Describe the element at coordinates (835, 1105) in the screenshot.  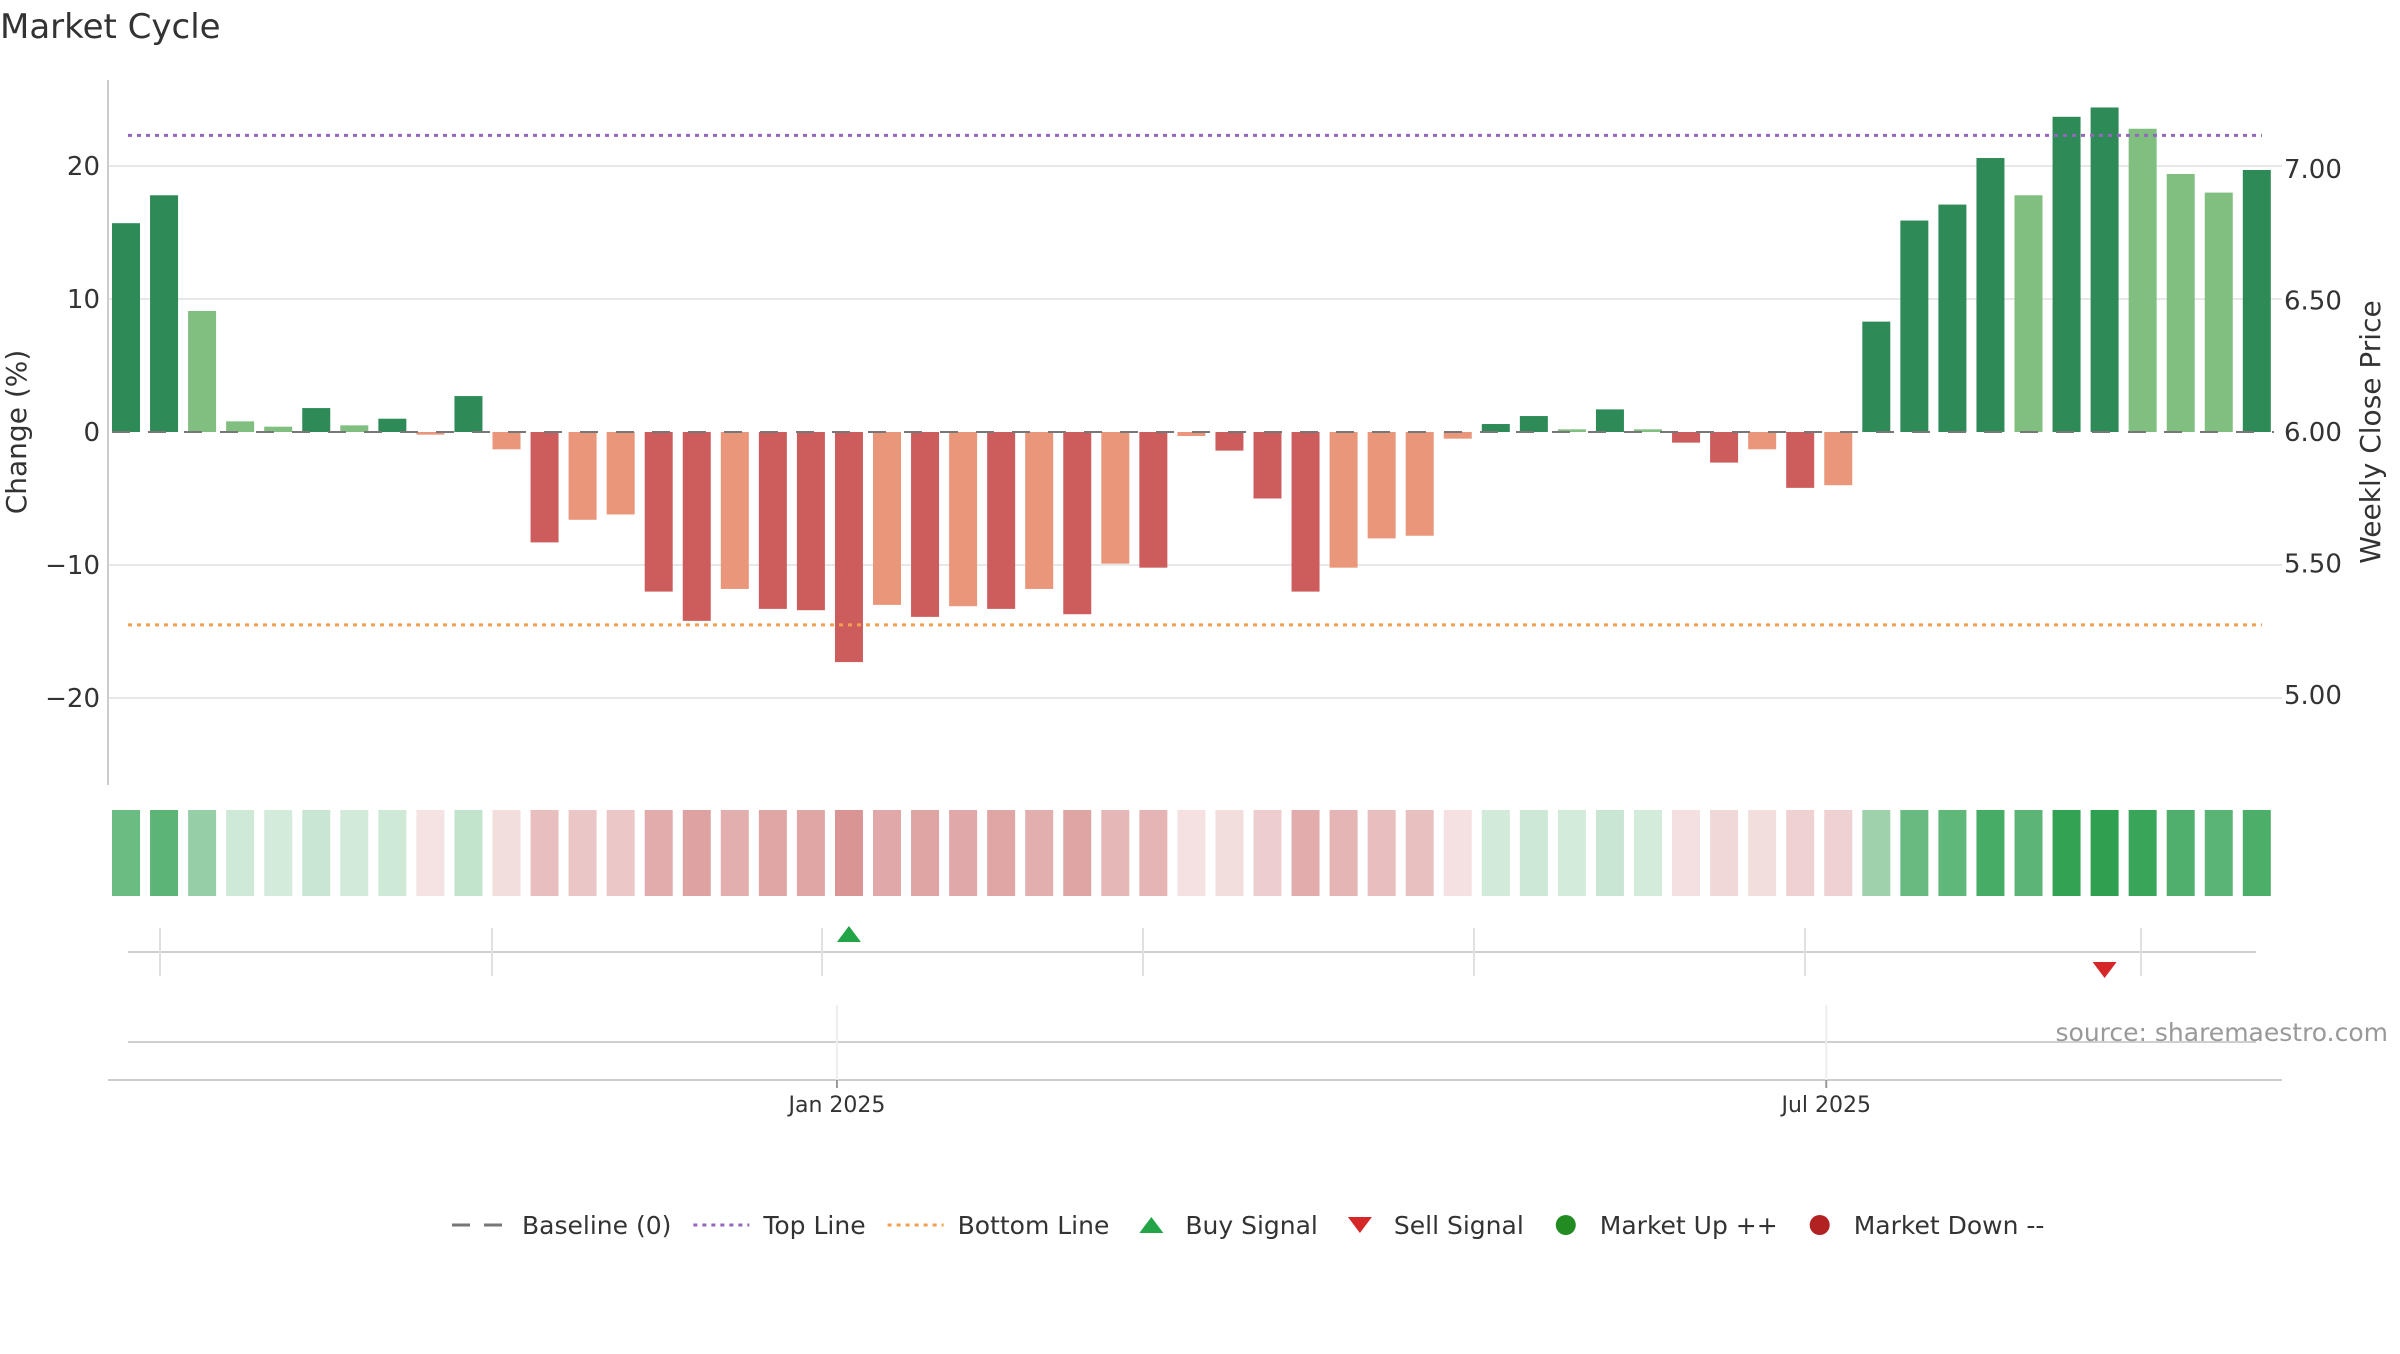
I see `x-tick-label: Jan 2025` at that location.